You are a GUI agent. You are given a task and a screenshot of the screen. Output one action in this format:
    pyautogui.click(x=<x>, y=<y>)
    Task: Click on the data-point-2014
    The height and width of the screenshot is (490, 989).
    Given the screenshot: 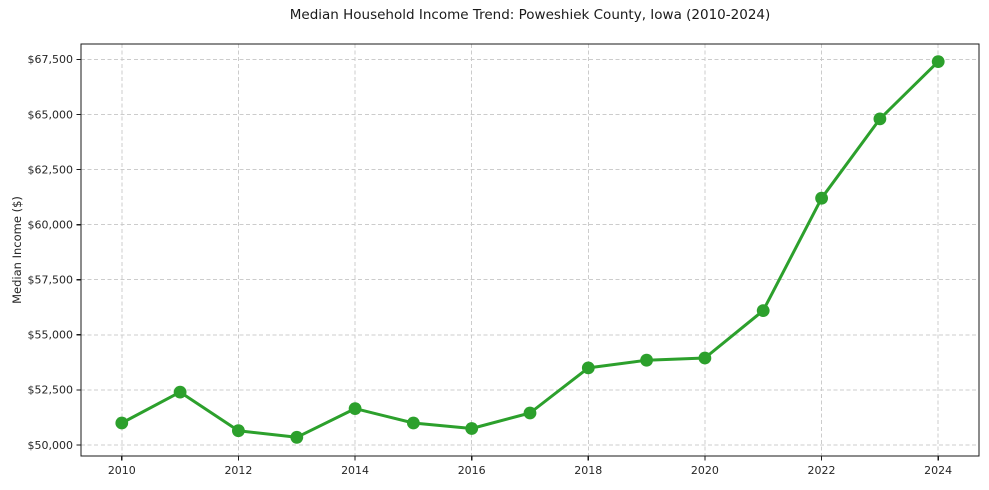 What is the action you would take?
    pyautogui.click(x=355, y=408)
    